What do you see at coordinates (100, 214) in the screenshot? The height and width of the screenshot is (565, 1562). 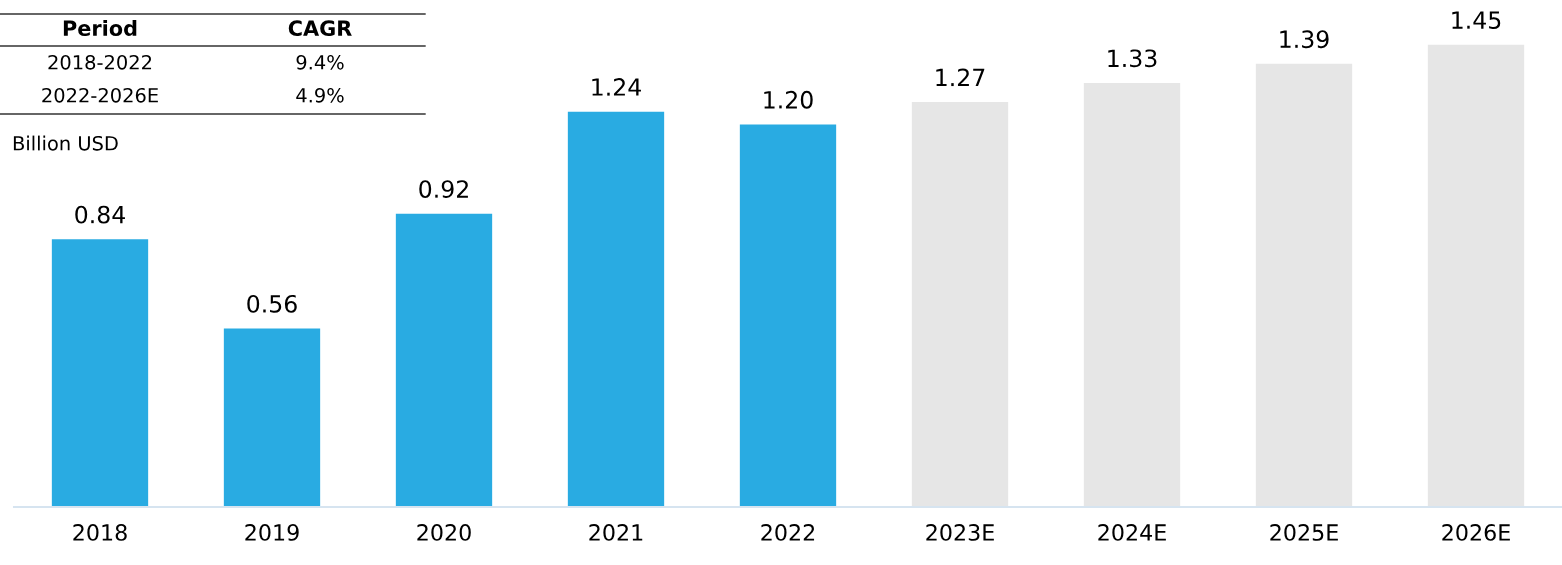 I see `data-label: 0.84` at bounding box center [100, 214].